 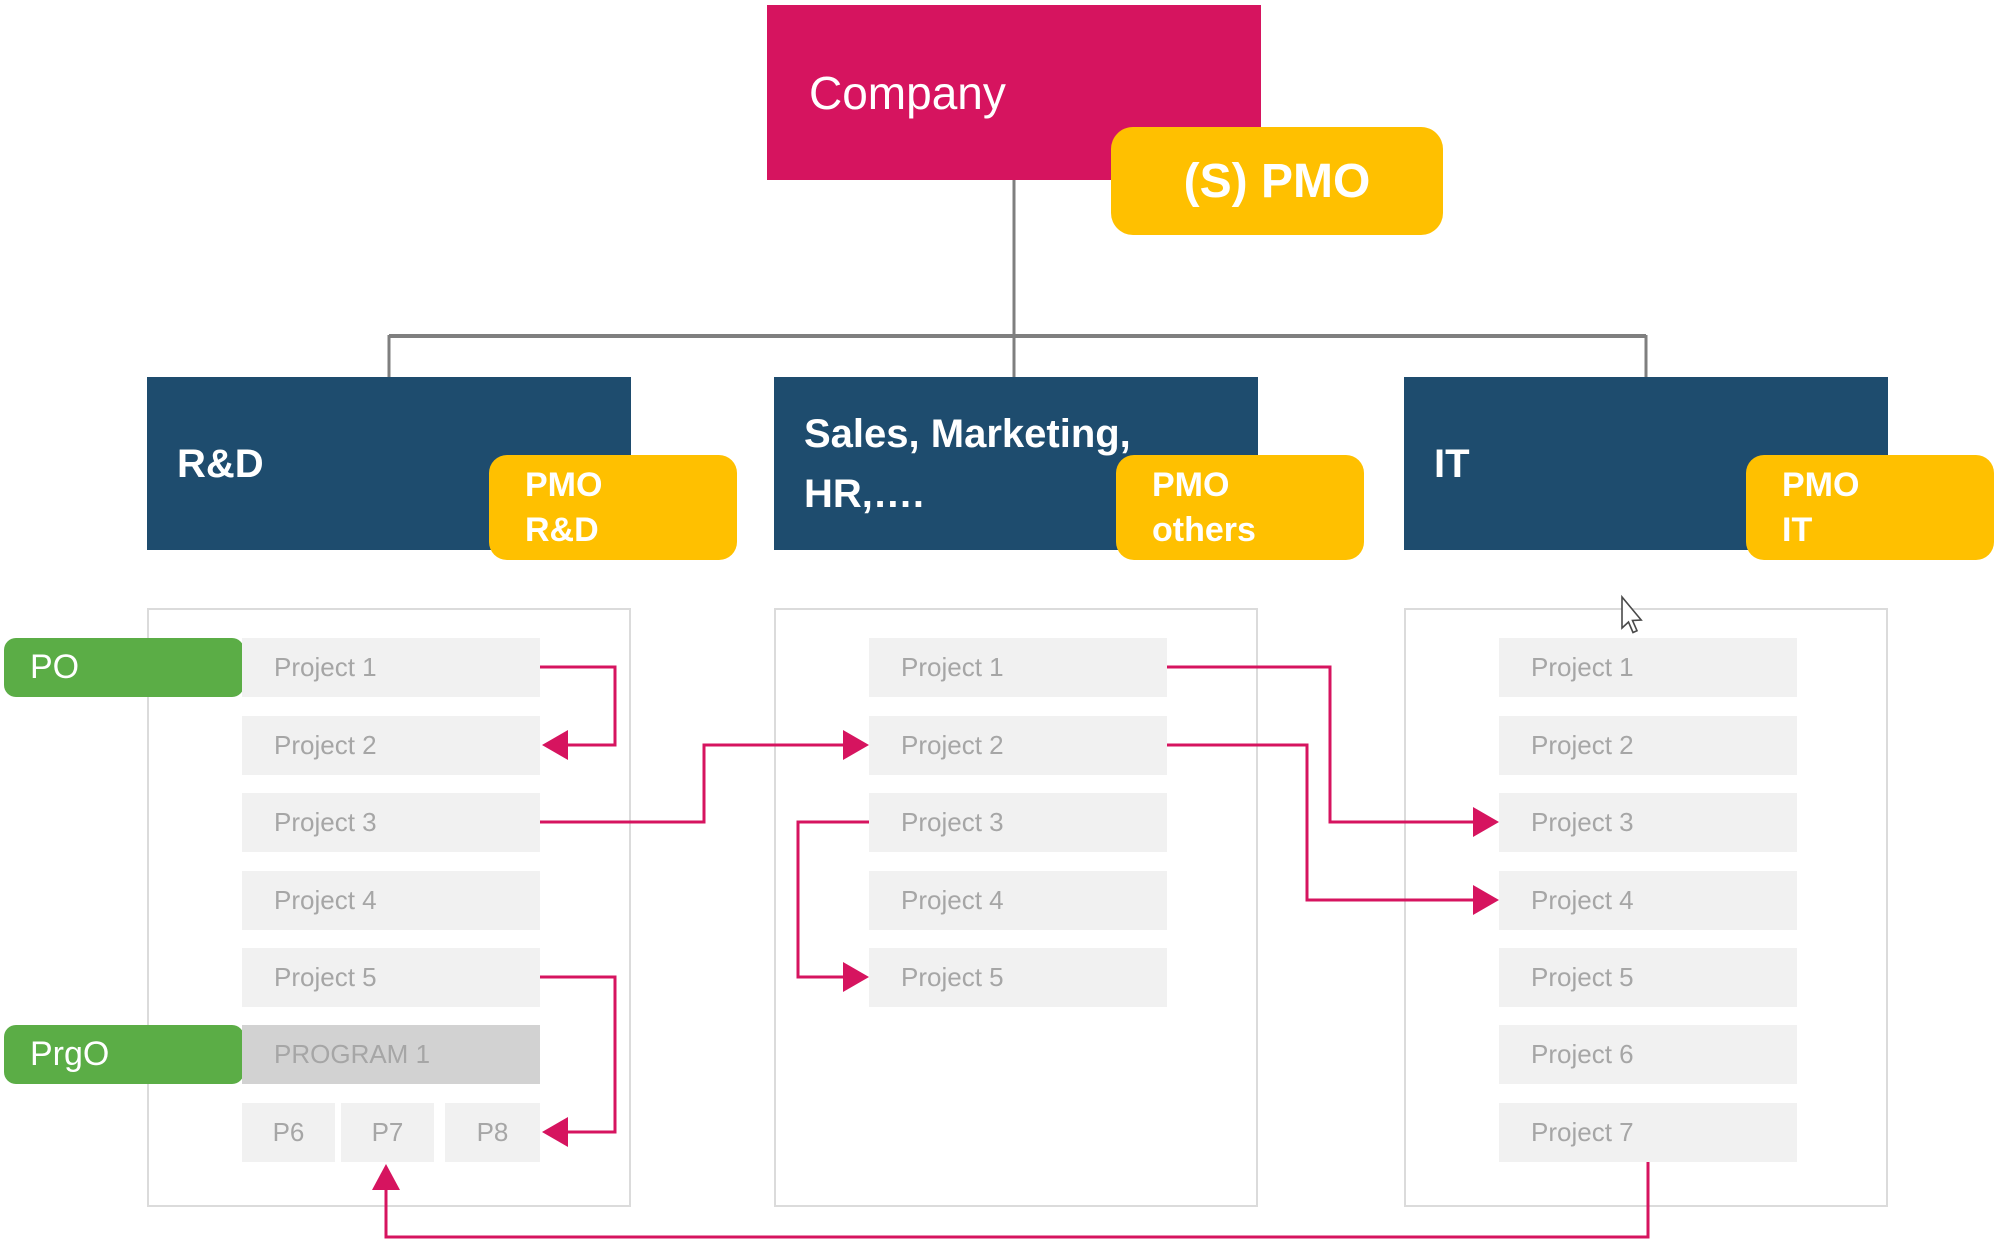 I want to click on rnd-p7: P7, so click(x=387, y=1132).